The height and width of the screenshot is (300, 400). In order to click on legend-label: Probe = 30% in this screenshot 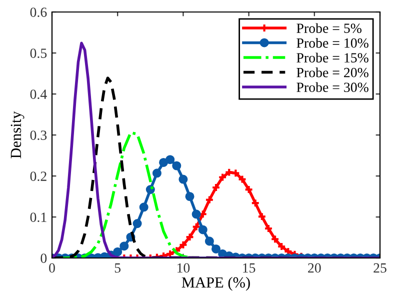, I will do `click(332, 87)`.